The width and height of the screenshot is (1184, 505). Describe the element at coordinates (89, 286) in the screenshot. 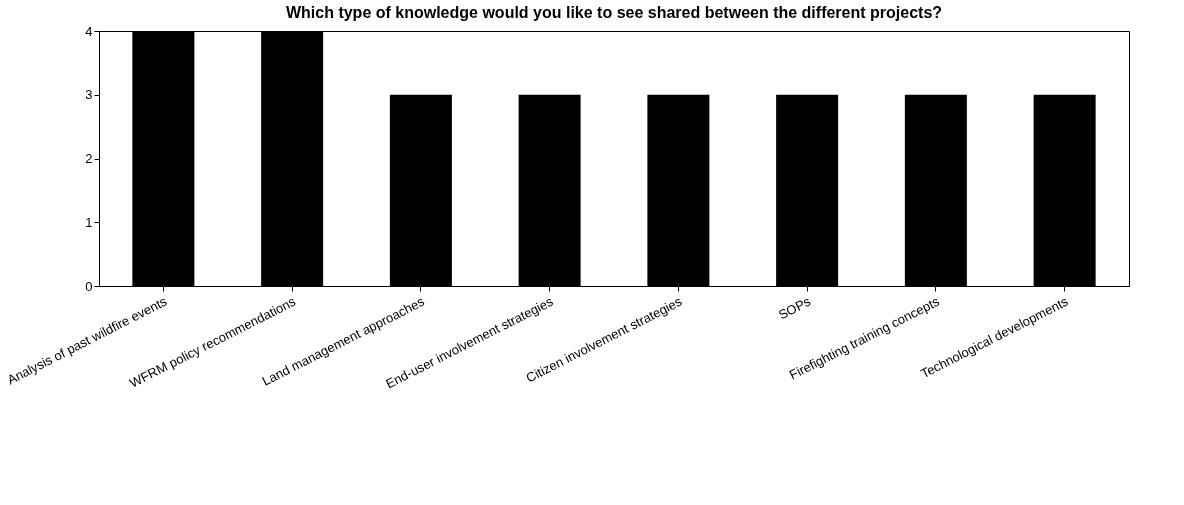

I see `y-tick-label: 0` at that location.